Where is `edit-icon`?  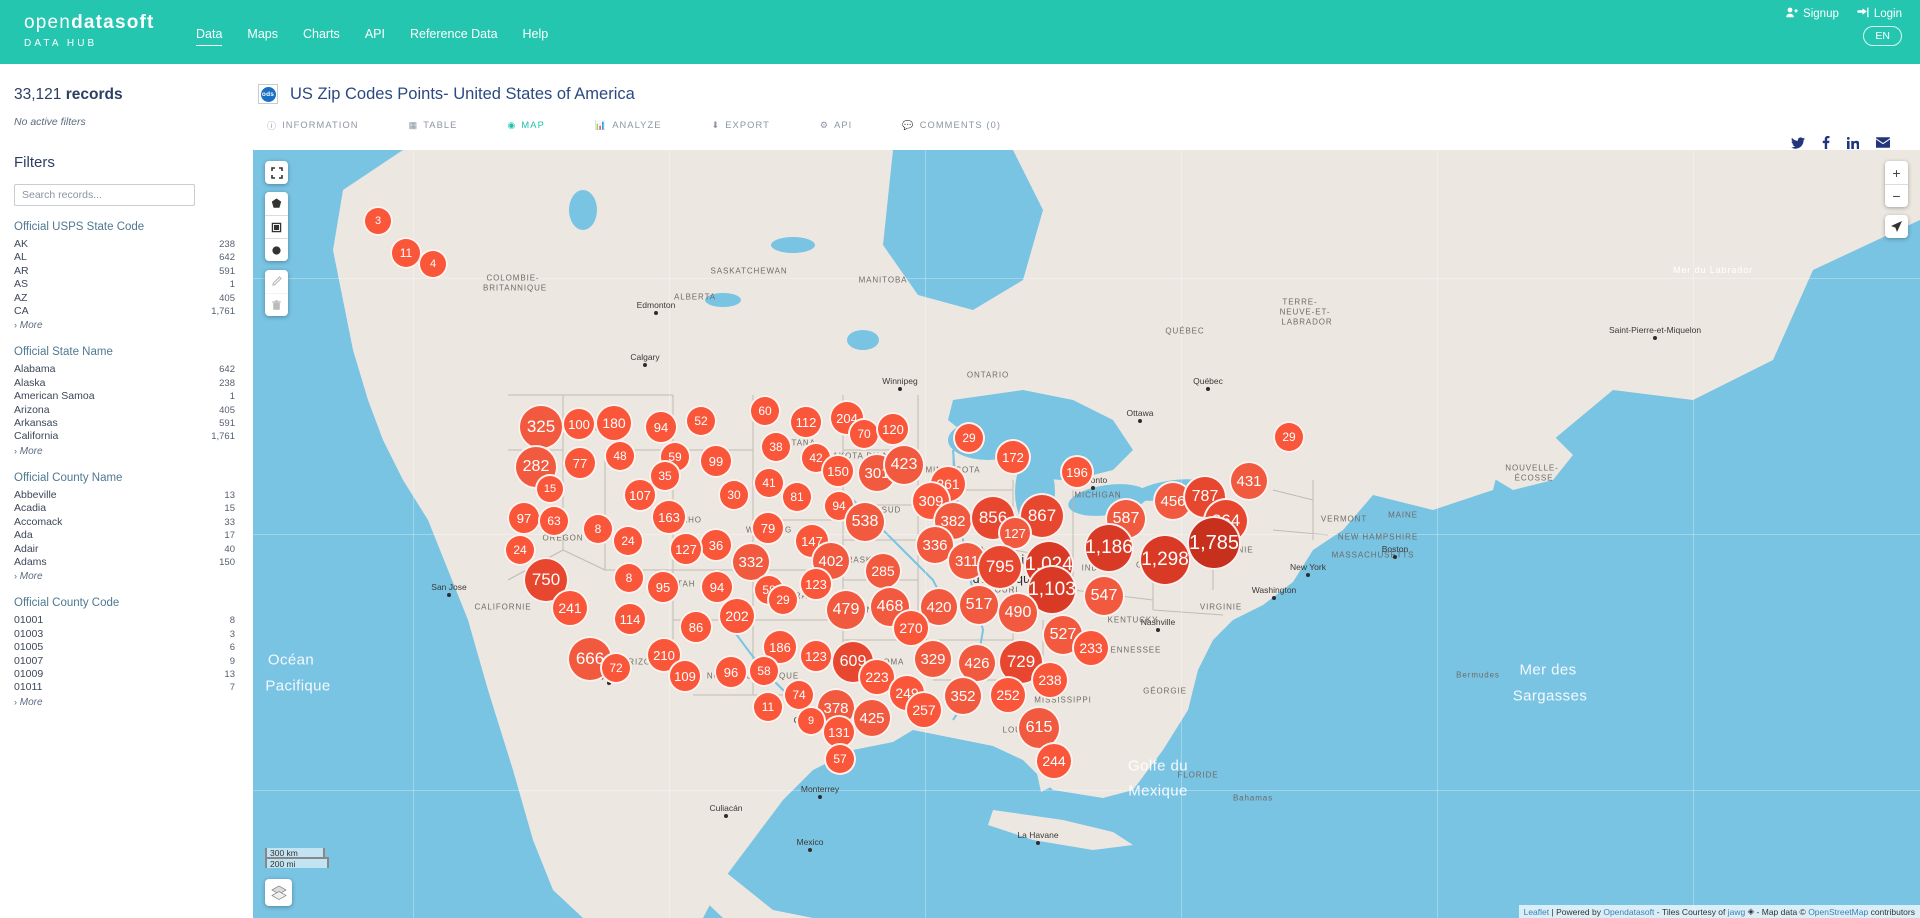
edit-icon is located at coordinates (276, 281).